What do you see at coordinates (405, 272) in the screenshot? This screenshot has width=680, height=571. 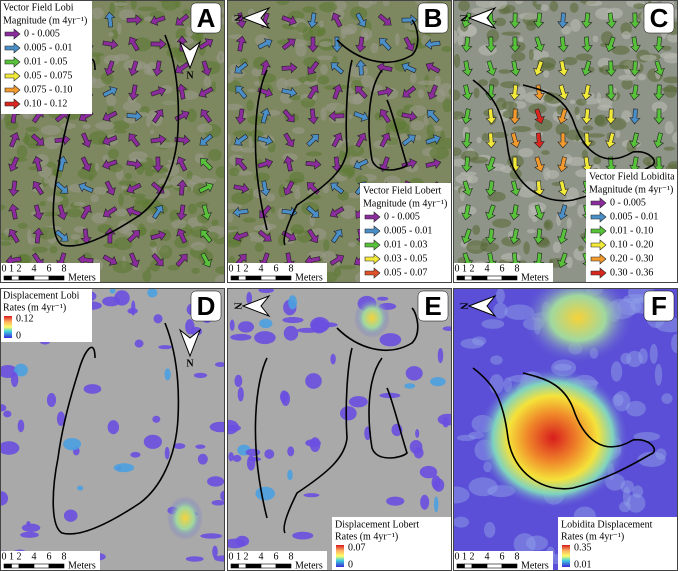 I see `legend-label: 0.05 - 0.07` at bounding box center [405, 272].